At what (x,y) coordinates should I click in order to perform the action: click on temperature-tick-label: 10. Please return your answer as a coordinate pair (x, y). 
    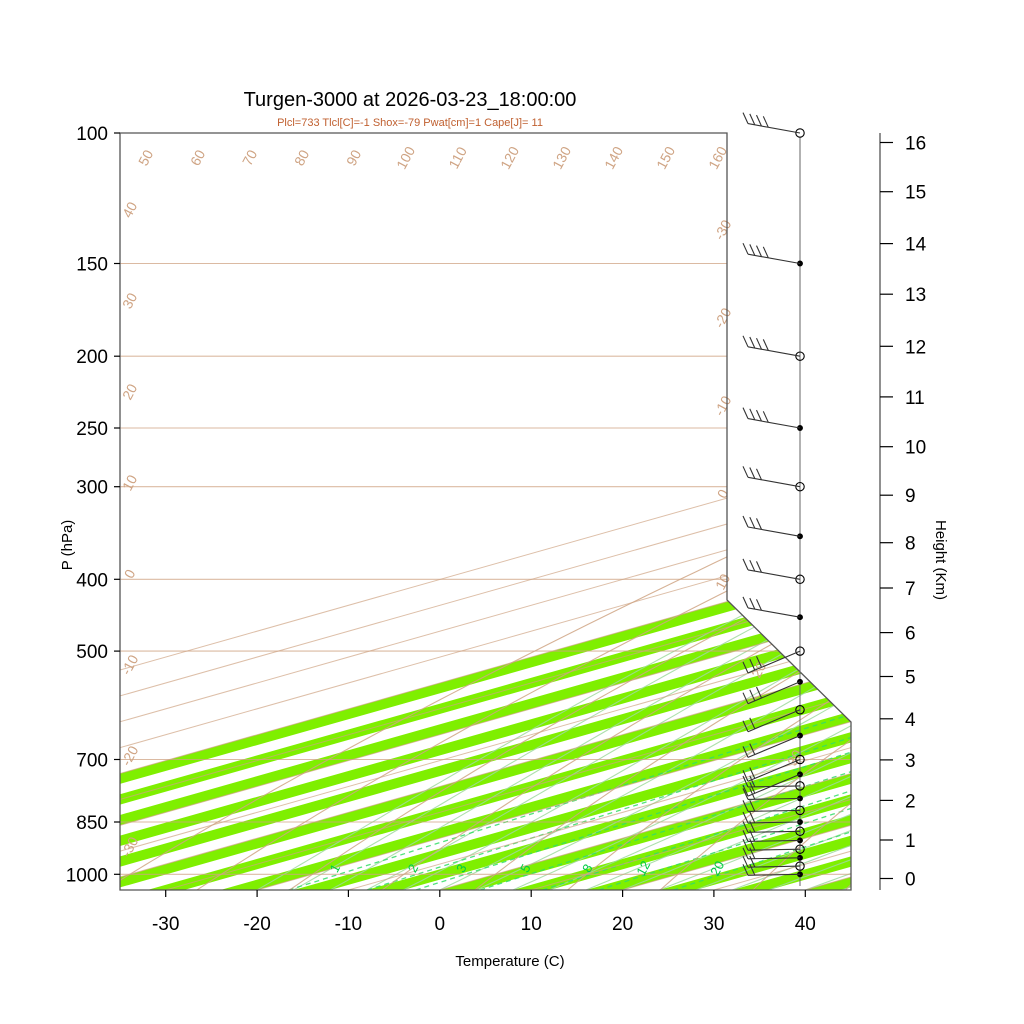
    Looking at the image, I should click on (531, 924).